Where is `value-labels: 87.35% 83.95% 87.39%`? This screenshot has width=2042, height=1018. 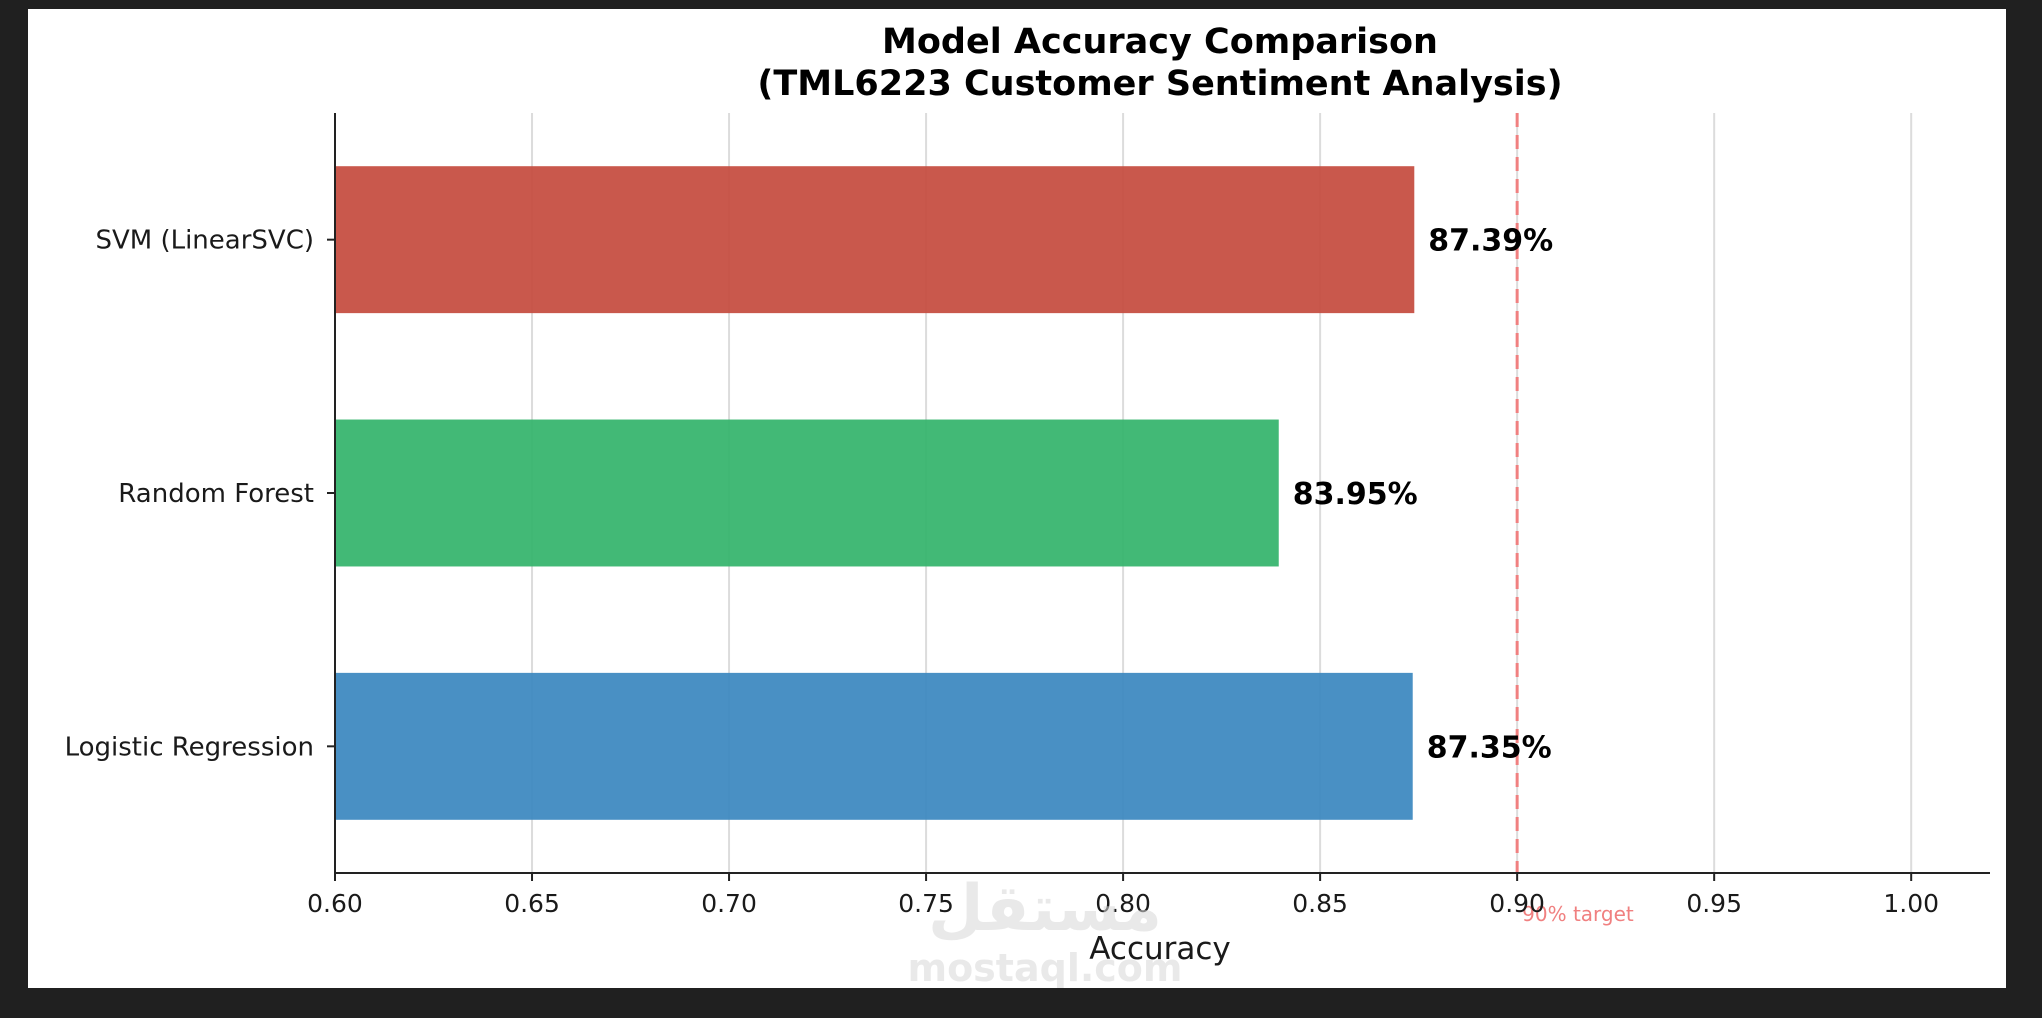
value-labels: 87.35% 83.95% 87.39% is located at coordinates (1423, 495).